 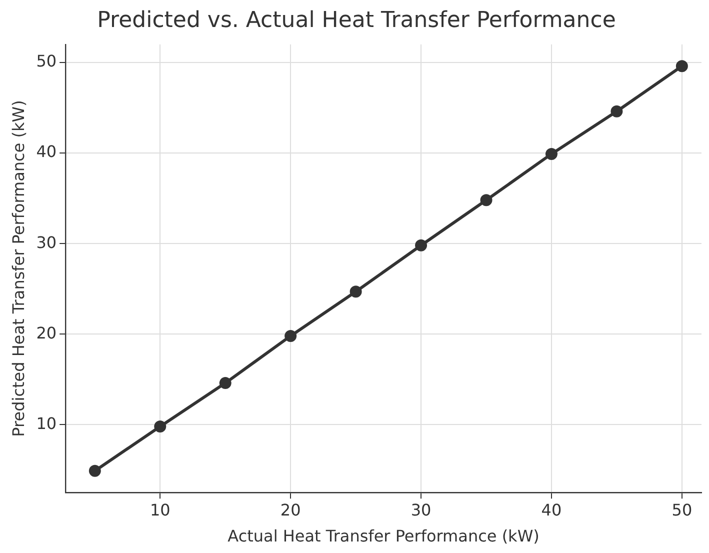 I want to click on y-axis-title: Predicted Heat Transfer Performance (kW), so click(x=18, y=268).